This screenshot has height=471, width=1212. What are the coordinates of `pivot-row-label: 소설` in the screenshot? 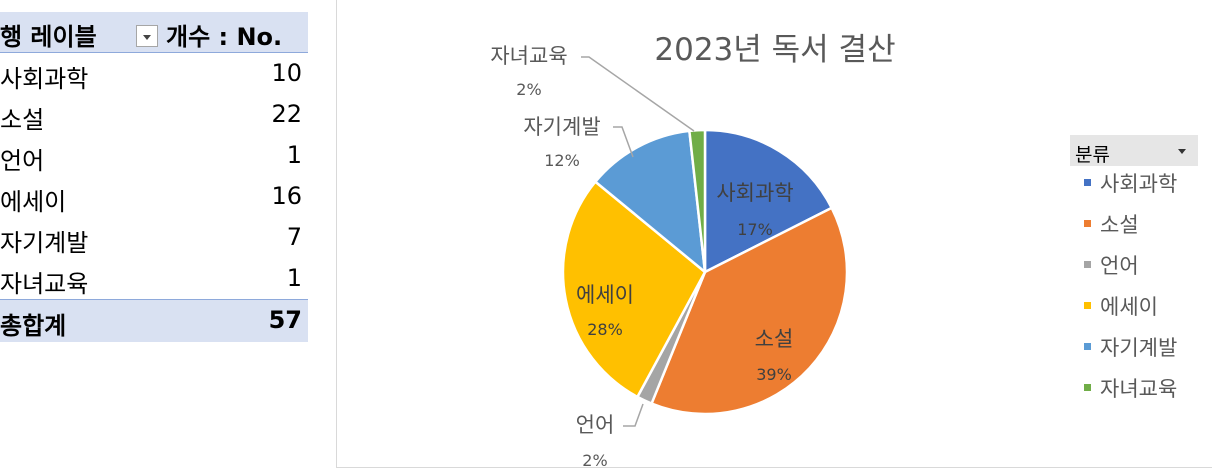 It's located at (22, 120).